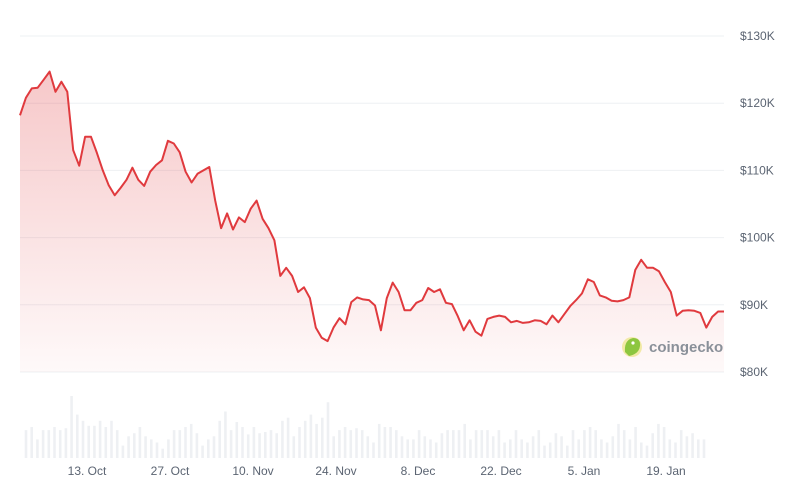 The image size is (800, 492). Describe the element at coordinates (665, 471) in the screenshot. I see `x-tick-label: 19. Jan` at that location.